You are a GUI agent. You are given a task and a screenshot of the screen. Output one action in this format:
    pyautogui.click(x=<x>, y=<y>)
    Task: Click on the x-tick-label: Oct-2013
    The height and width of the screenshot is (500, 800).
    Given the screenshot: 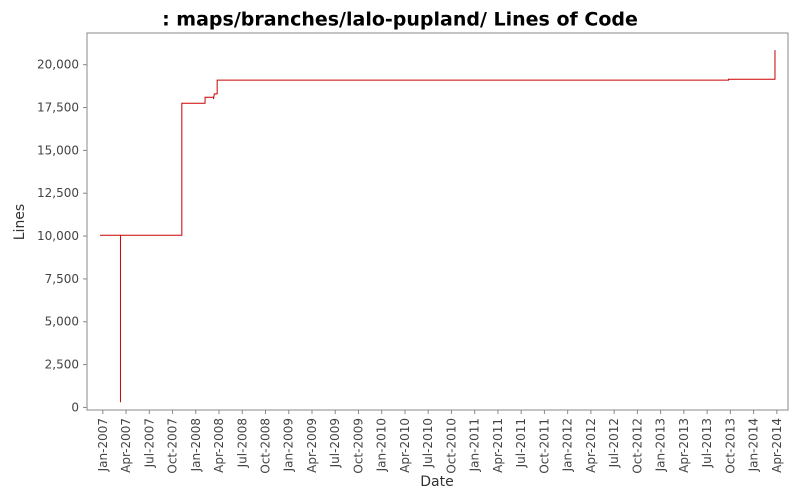 What is the action you would take?
    pyautogui.click(x=730, y=446)
    